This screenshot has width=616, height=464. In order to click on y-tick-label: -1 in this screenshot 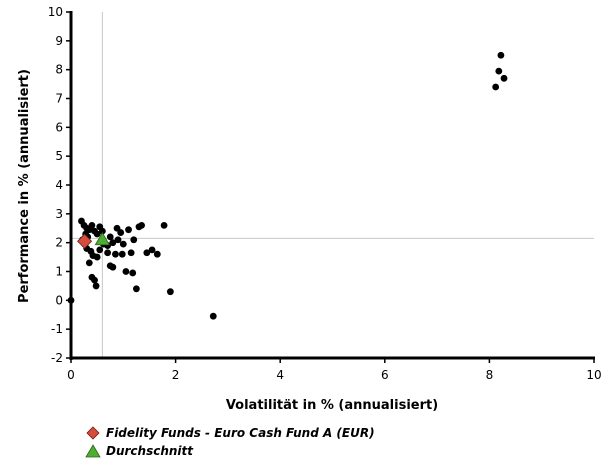, I will do `click(57, 329)`.